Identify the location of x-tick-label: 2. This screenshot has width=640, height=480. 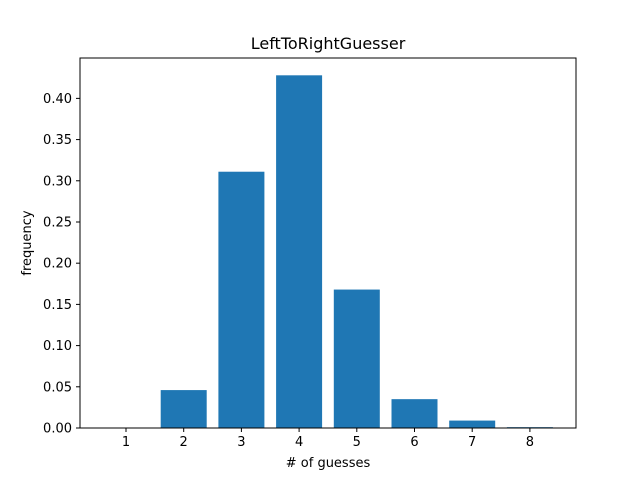
(184, 442).